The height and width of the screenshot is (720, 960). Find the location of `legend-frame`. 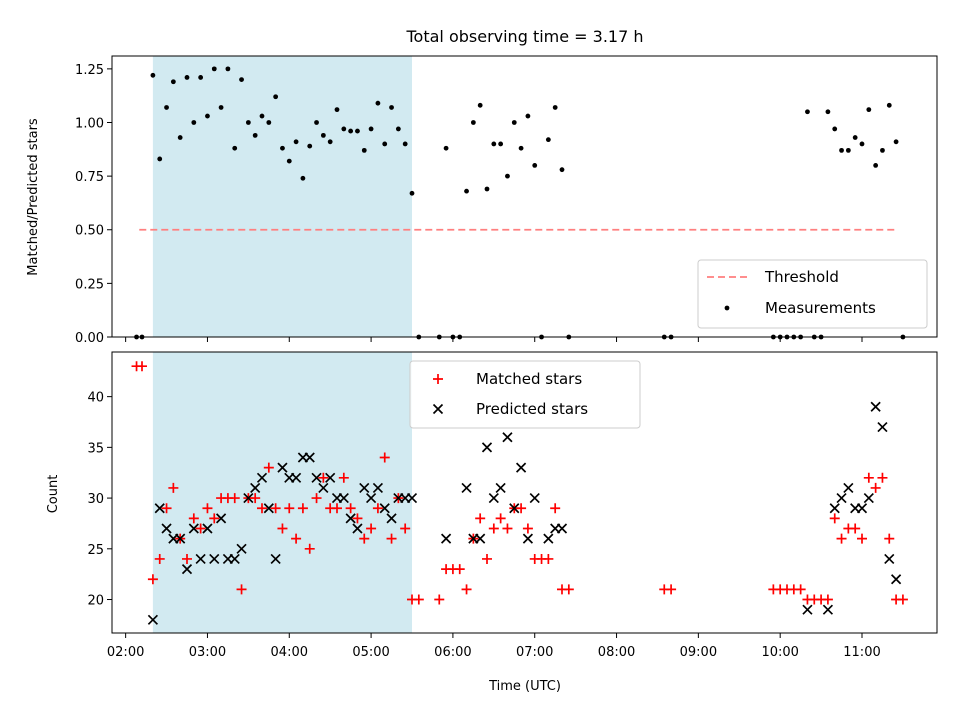

legend-frame is located at coordinates (812, 294).